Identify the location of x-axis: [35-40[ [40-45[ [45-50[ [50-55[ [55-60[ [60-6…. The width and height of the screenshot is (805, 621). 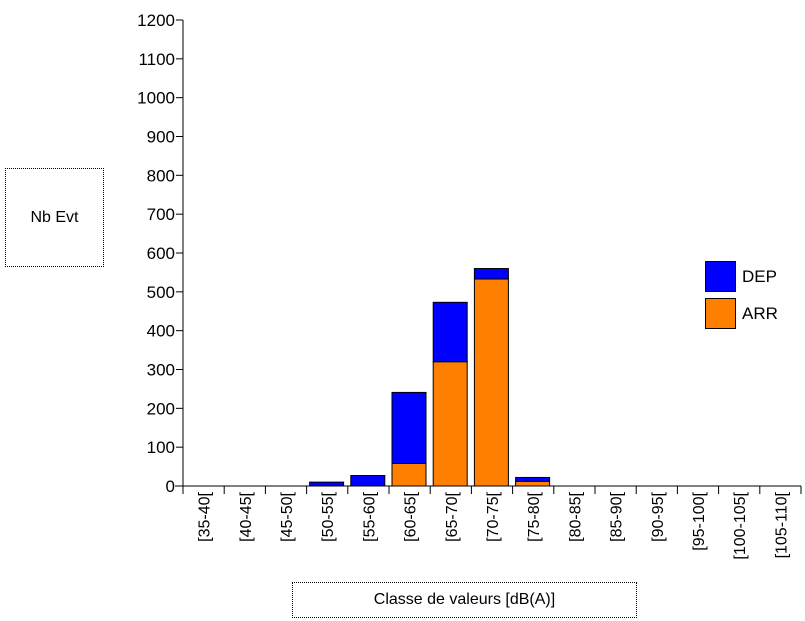
(488, 522).